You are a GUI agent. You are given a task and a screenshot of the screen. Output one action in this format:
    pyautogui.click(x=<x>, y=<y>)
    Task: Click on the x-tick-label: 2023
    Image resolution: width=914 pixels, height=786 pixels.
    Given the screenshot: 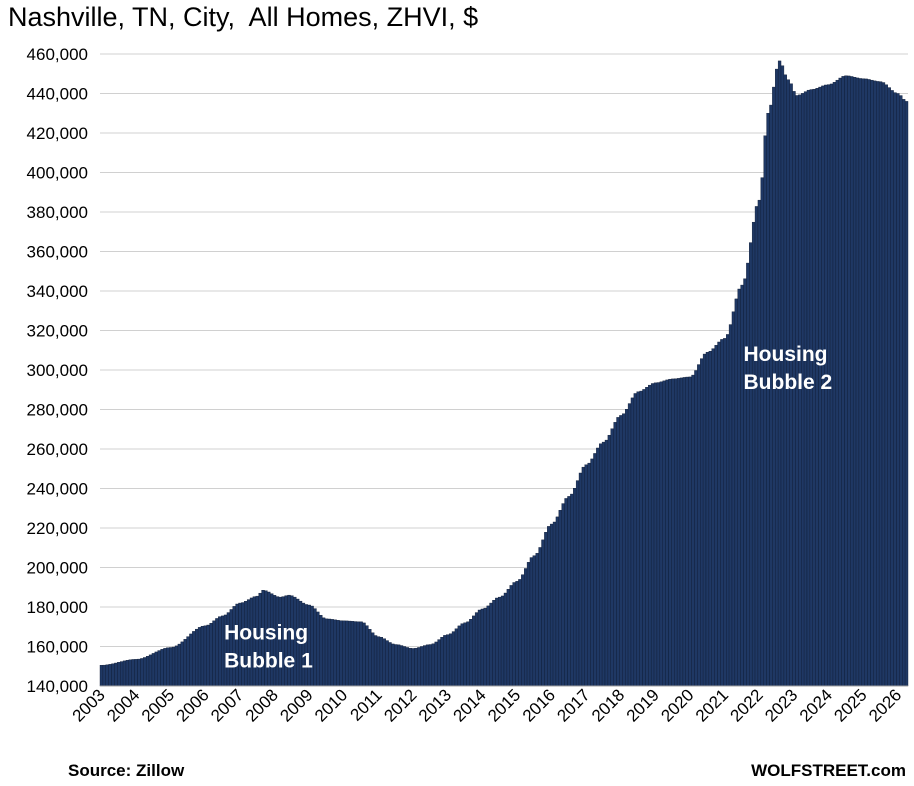 What is the action you would take?
    pyautogui.click(x=781, y=705)
    